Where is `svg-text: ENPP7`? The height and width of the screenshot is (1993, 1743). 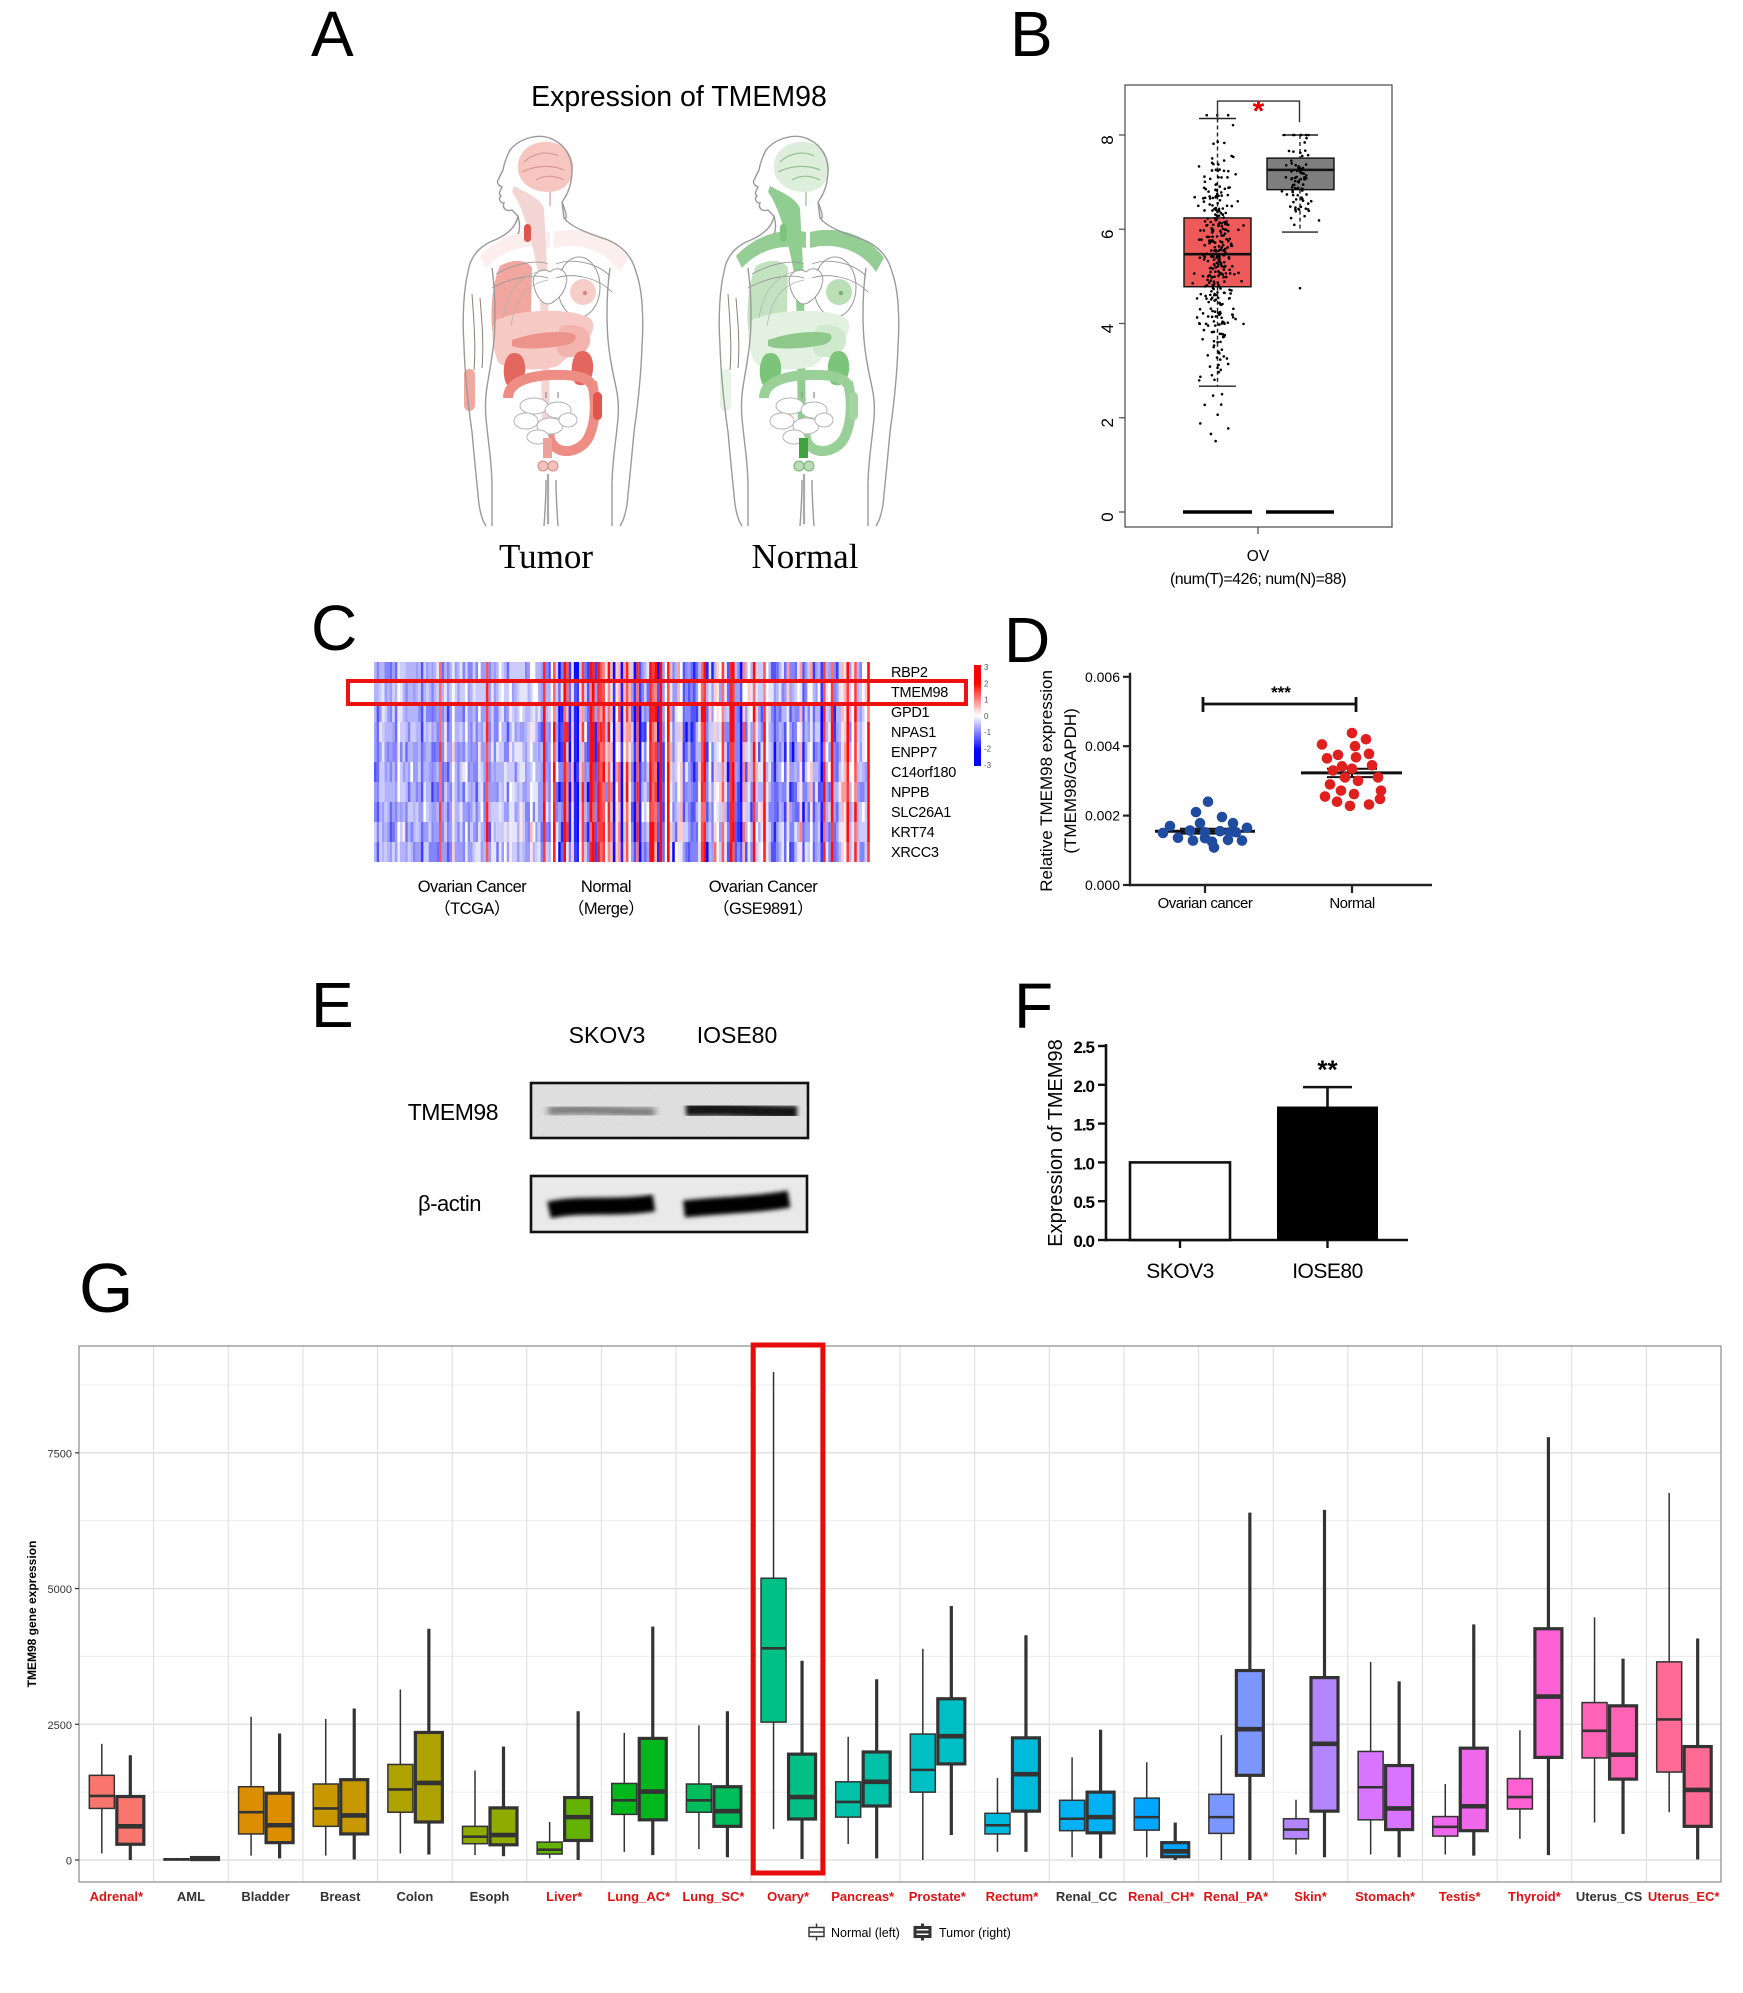
svg-text: ENPP7 is located at coordinates (914, 753).